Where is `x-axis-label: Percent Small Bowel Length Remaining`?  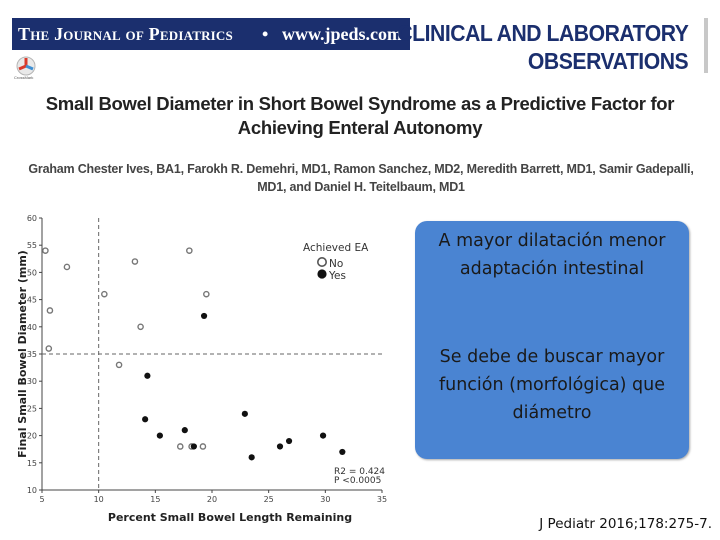 x-axis-label: Percent Small Bowel Length Remaining is located at coordinates (230, 517).